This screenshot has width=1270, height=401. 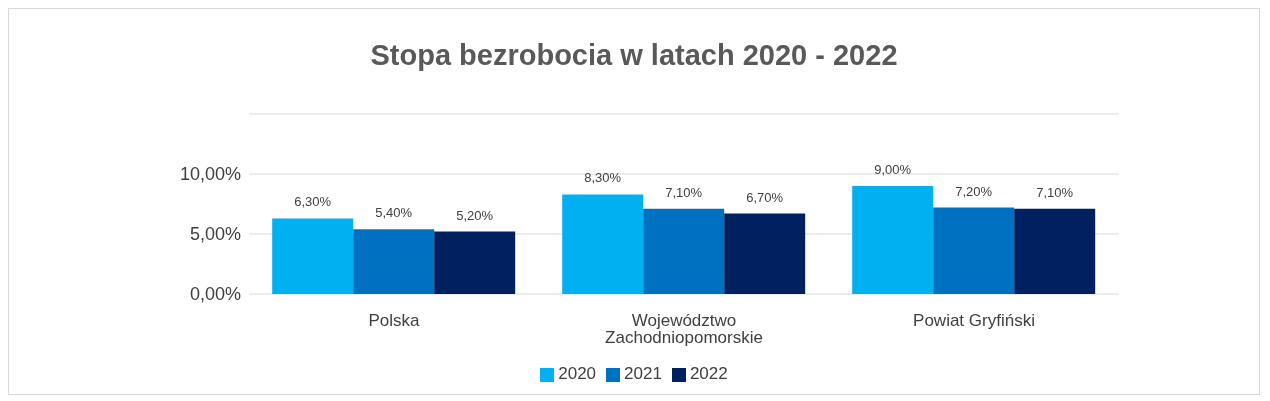 What do you see at coordinates (394, 321) in the screenshot?
I see `x-tick-label: Polska` at bounding box center [394, 321].